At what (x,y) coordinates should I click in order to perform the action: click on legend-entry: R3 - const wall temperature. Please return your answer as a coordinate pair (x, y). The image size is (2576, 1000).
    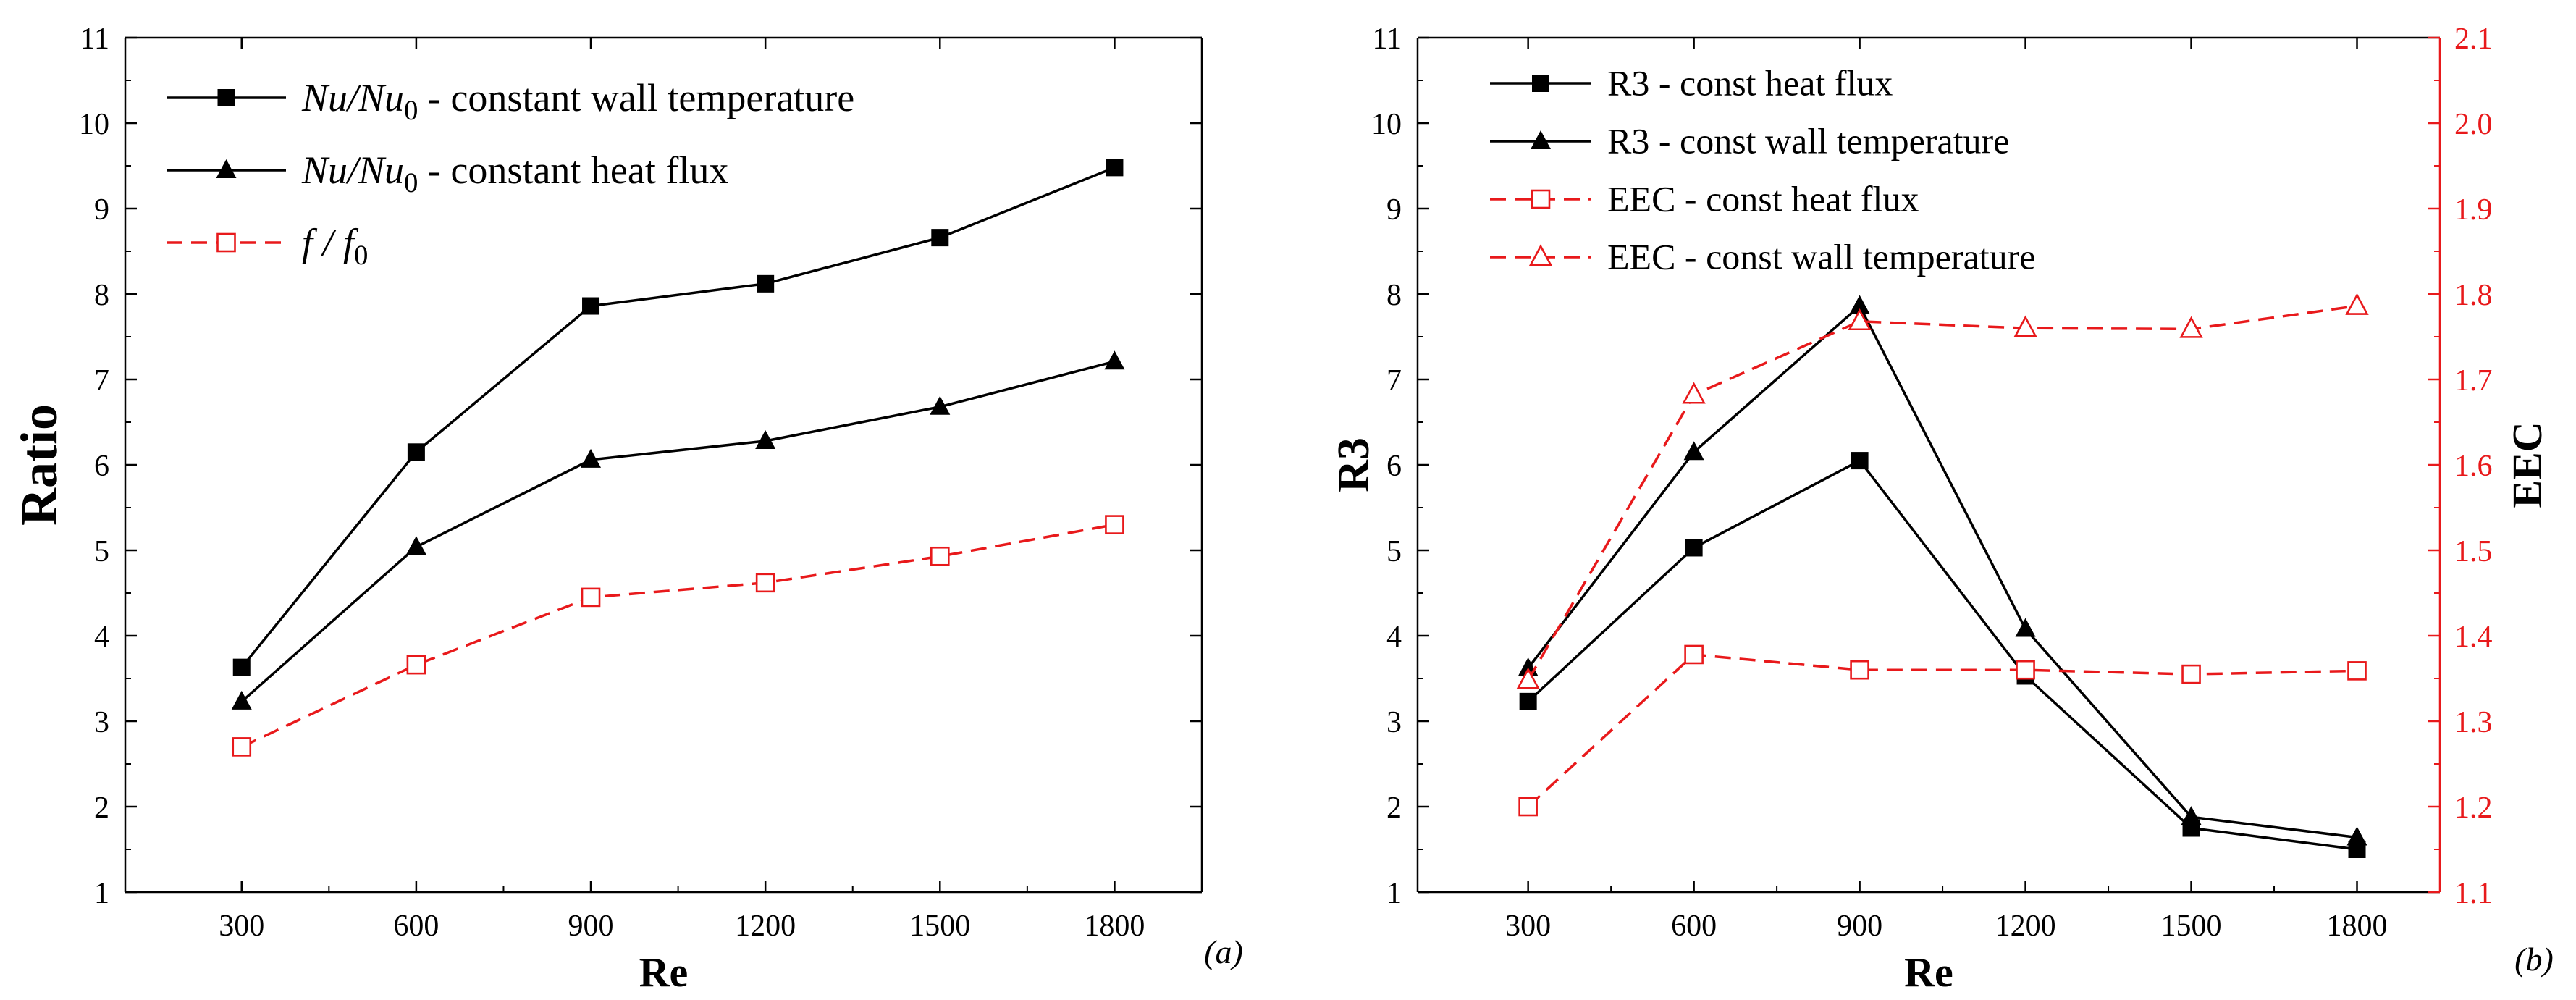
    Looking at the image, I should click on (1749, 141).